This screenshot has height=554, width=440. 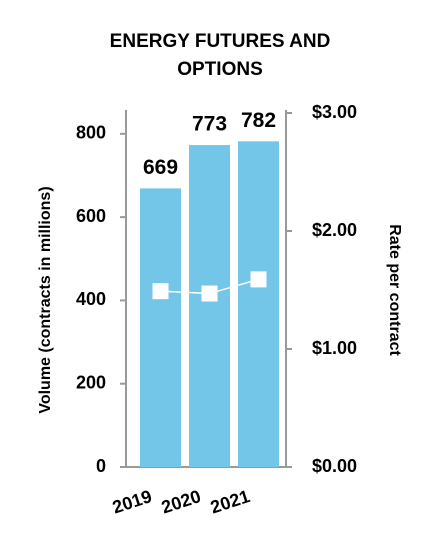 I want to click on x-tick-label: 2021, so click(x=230, y=501).